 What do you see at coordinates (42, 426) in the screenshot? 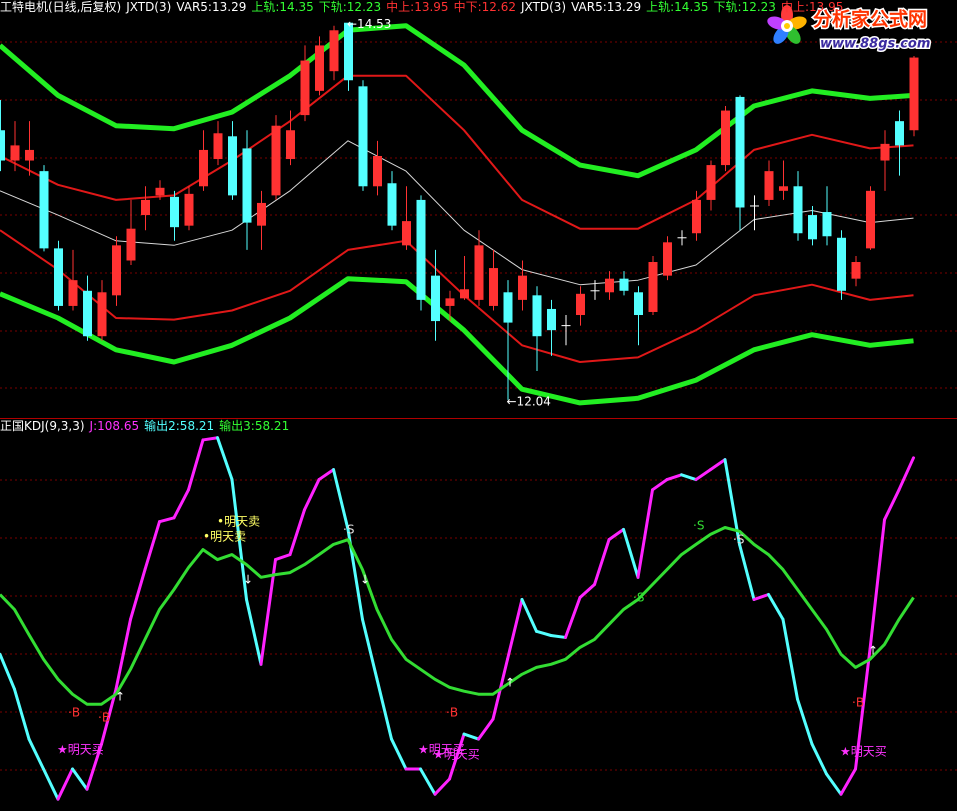
I see `header-text: 正国KDJ(9,3,3)` at bounding box center [42, 426].